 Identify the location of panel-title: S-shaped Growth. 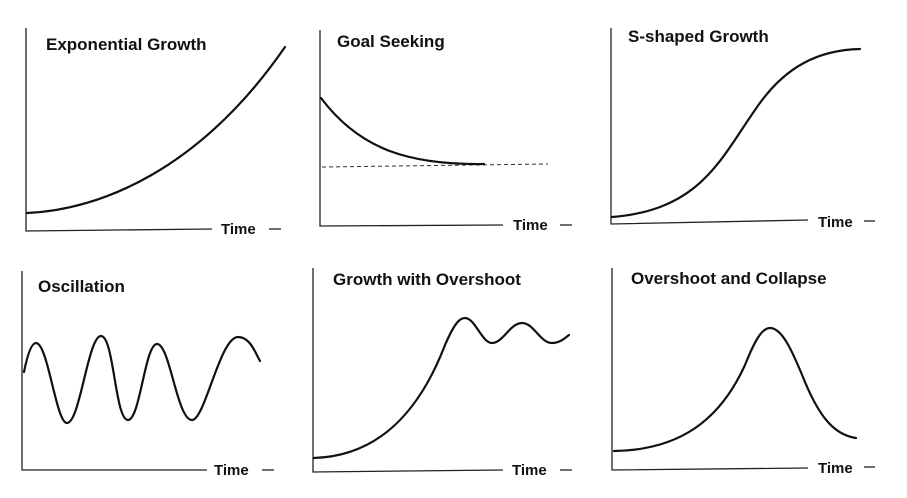
(698, 36).